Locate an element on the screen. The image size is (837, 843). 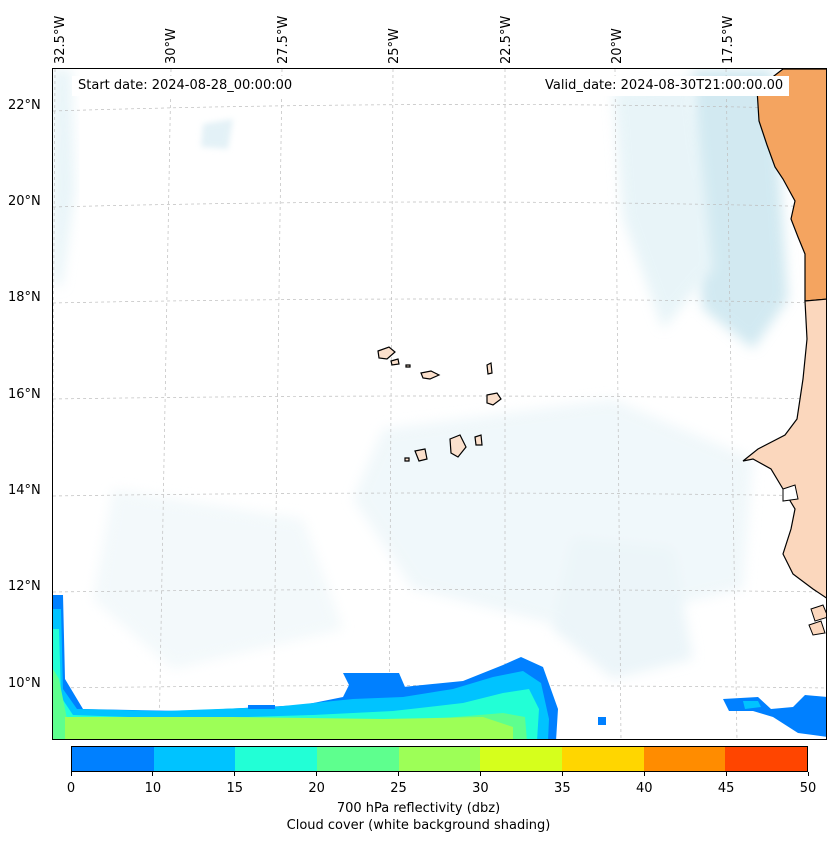
cape-verde-islands is located at coordinates (439, 404).